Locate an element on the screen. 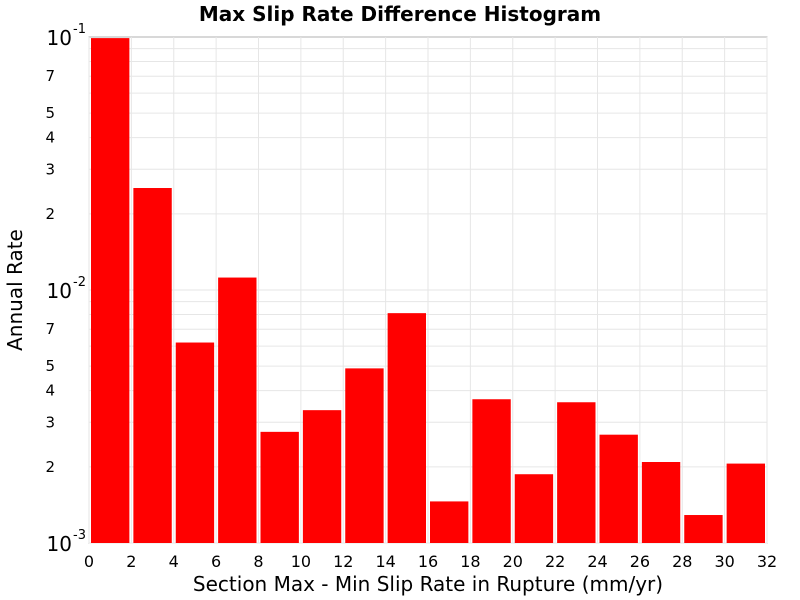 This screenshot has width=800, height=600. y-axis-label: Annual Rate is located at coordinates (15, 290).